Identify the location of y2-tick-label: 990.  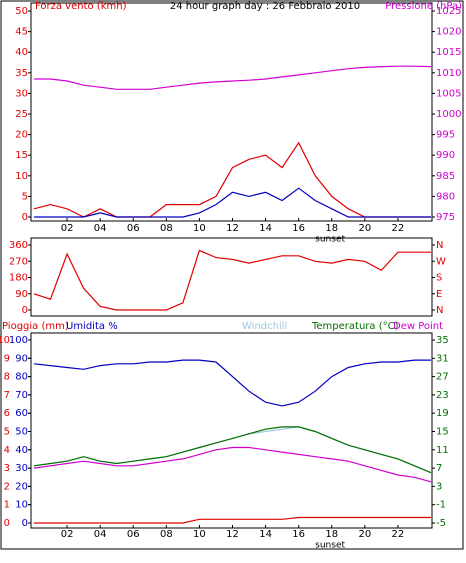
(445, 155).